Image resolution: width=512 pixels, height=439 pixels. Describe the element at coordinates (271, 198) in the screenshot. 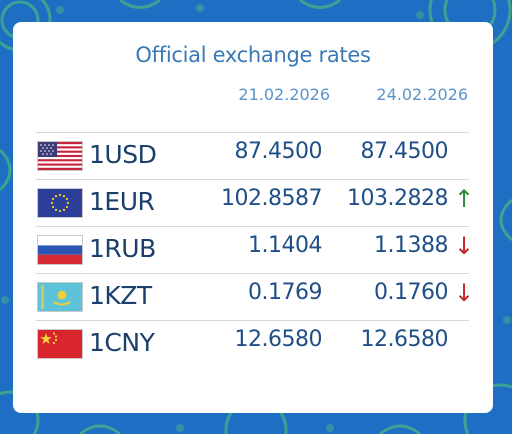

I see `rate-previous: 102.8587` at that location.